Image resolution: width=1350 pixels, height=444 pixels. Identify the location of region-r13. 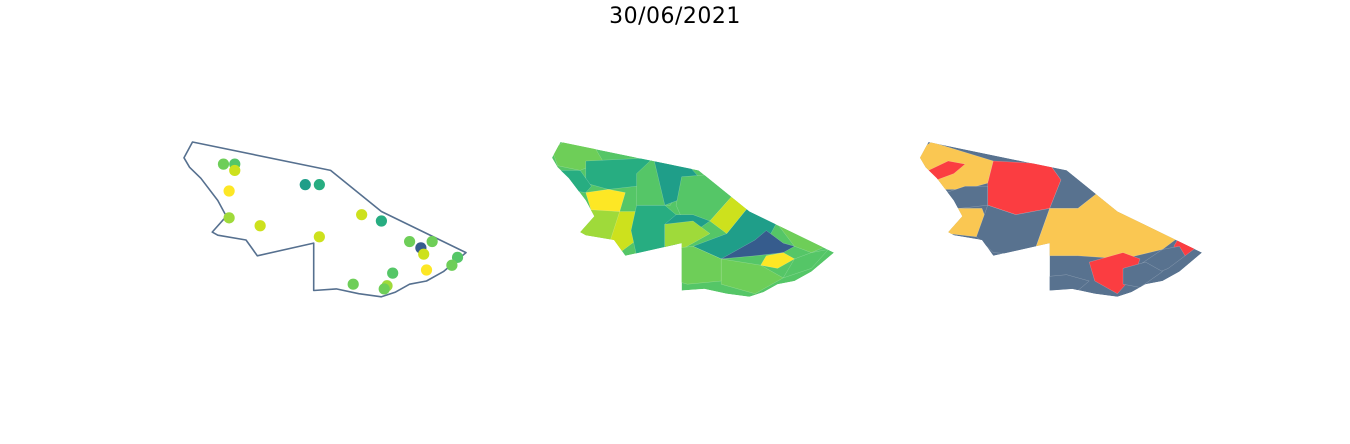
(687, 235).